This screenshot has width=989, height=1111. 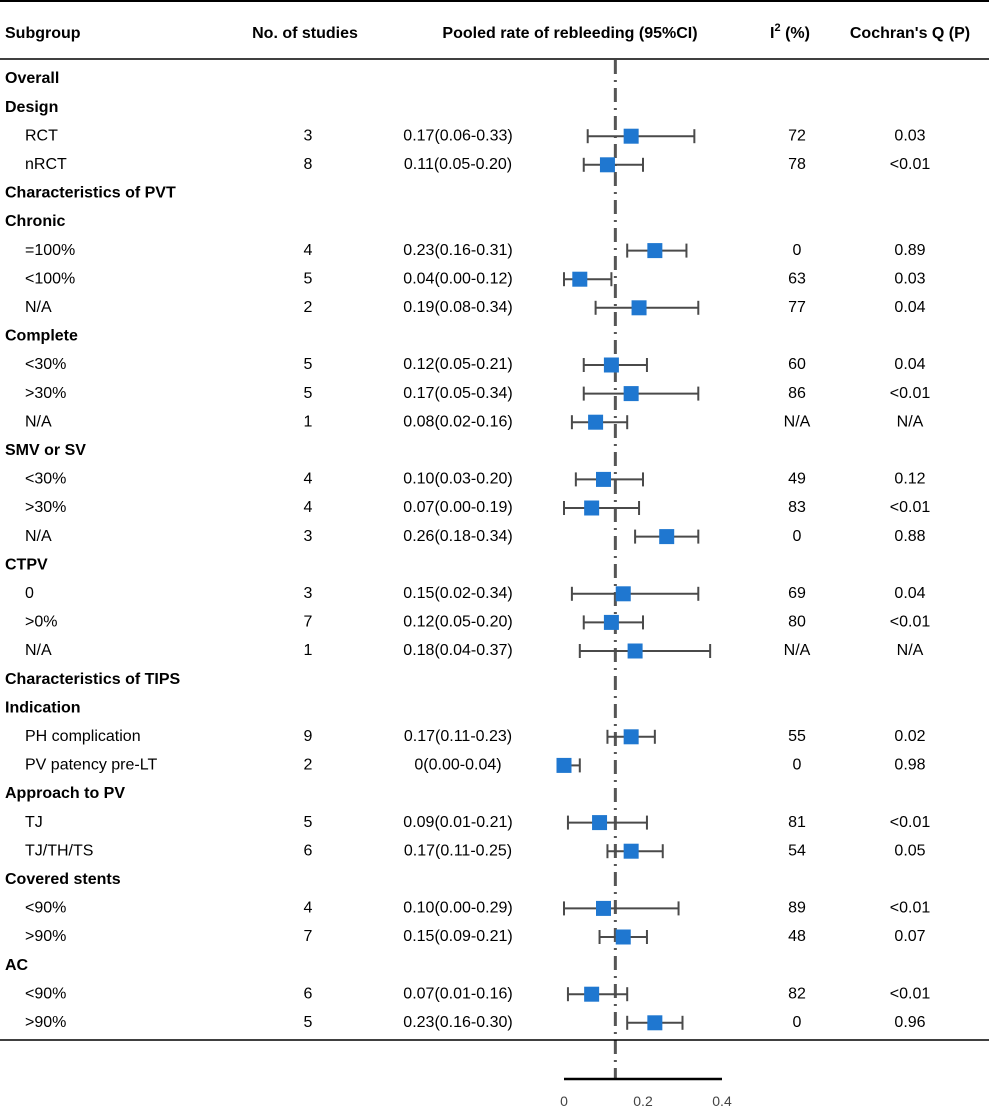 What do you see at coordinates (90, 193) in the screenshot?
I see `table-row: Characteristics of PVT` at bounding box center [90, 193].